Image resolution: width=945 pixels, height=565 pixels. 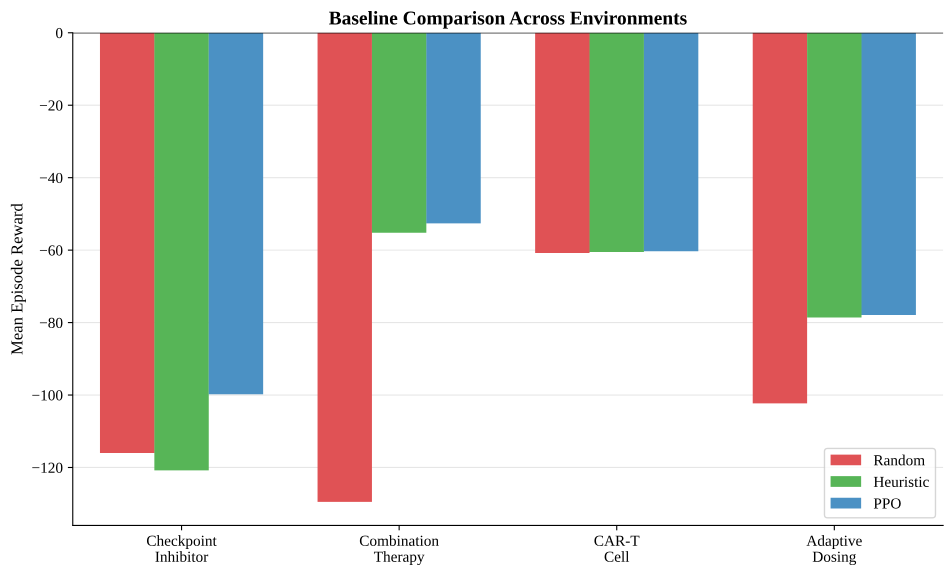 What do you see at coordinates (899, 460) in the screenshot?
I see `legend-label: Random` at bounding box center [899, 460].